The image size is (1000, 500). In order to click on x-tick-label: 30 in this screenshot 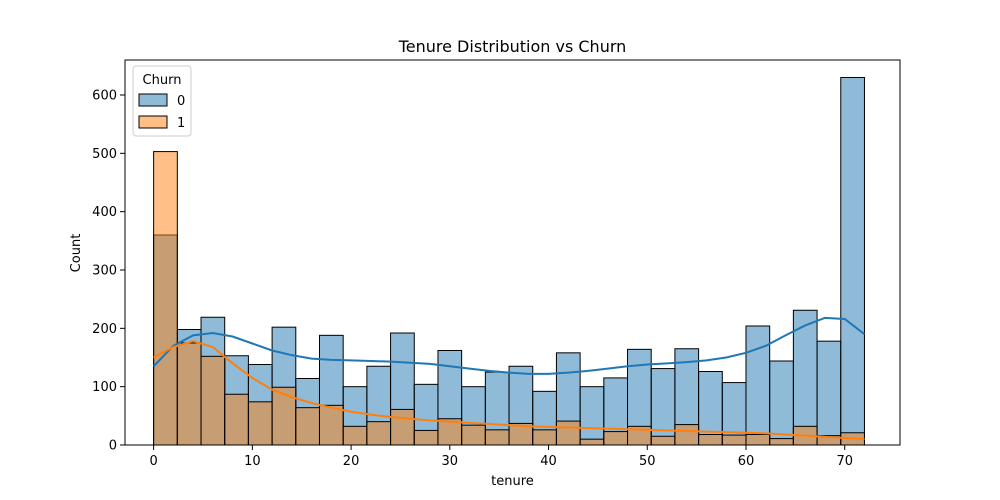, I will do `click(450, 461)`.